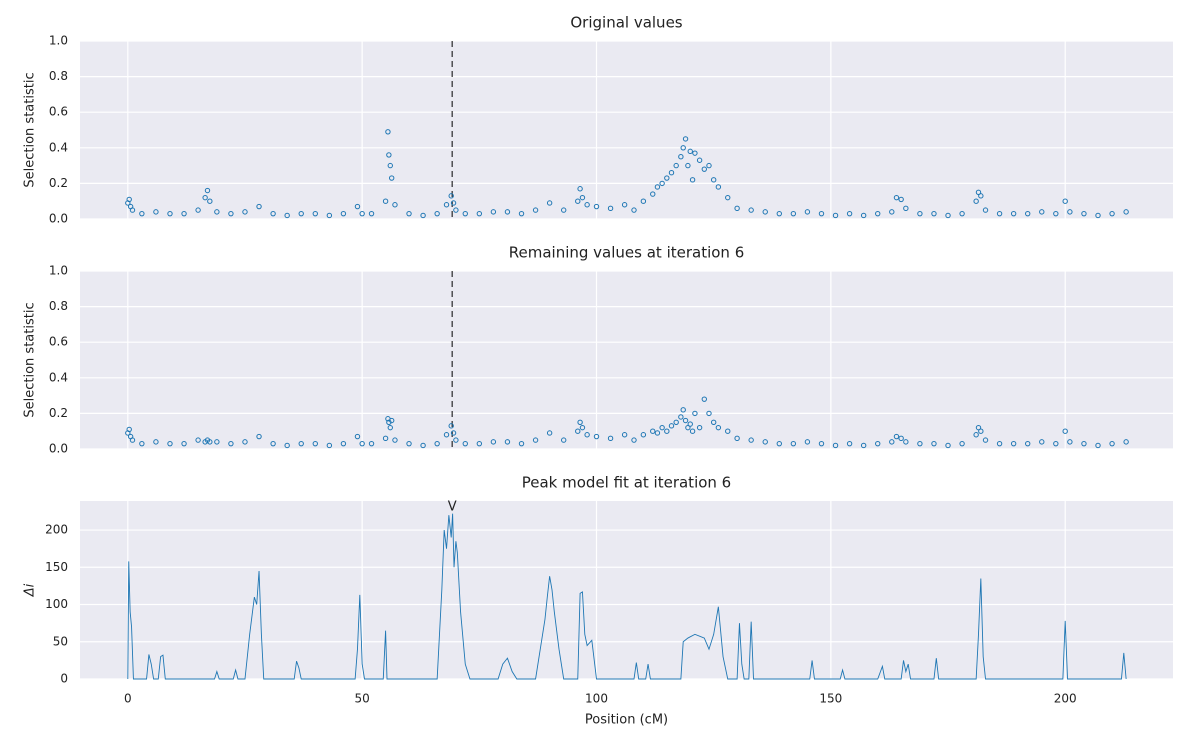 This screenshot has width=1189, height=747. I want to click on y-tick-label: 0.4, so click(58, 377).